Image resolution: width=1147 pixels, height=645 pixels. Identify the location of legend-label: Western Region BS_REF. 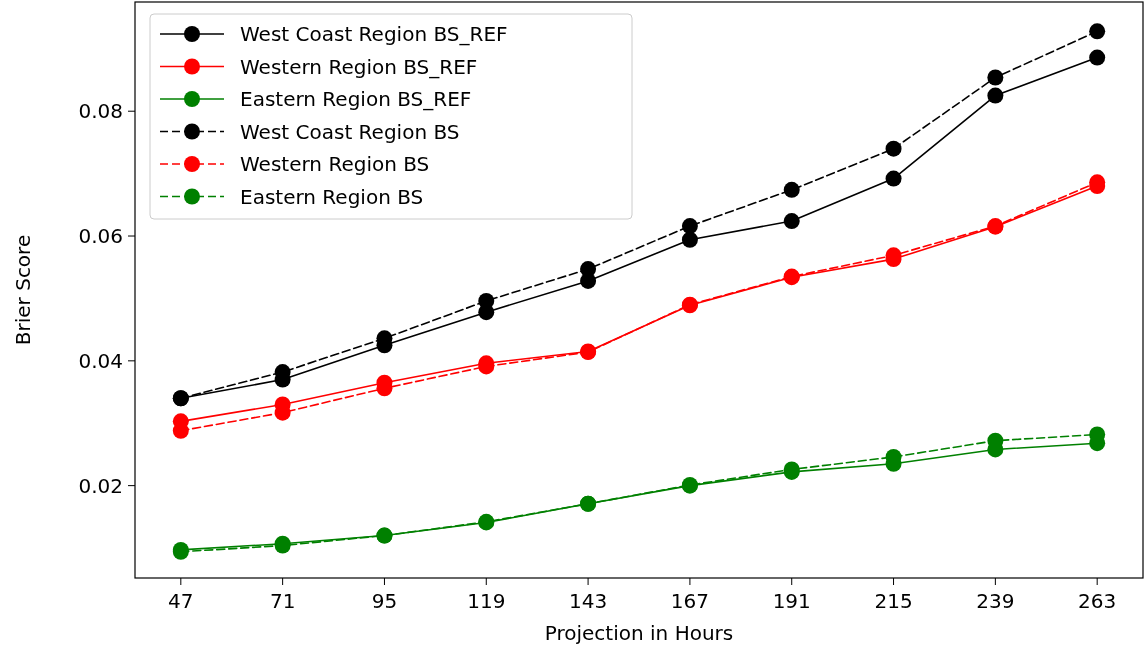
(359, 66).